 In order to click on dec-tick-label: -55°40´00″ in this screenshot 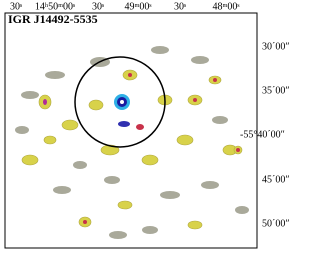, I will do `click(262, 134)`.